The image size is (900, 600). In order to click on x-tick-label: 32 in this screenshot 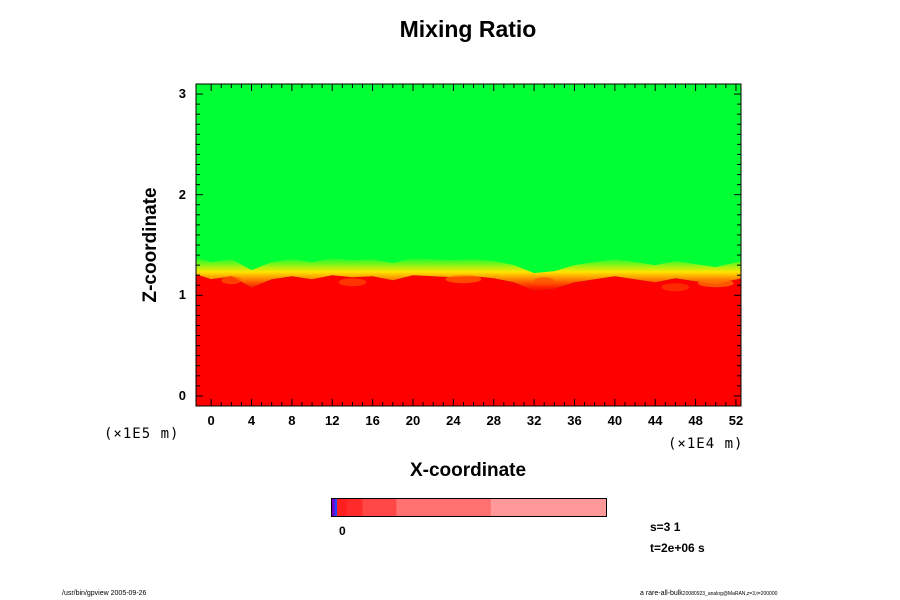, I will do `click(534, 420)`.